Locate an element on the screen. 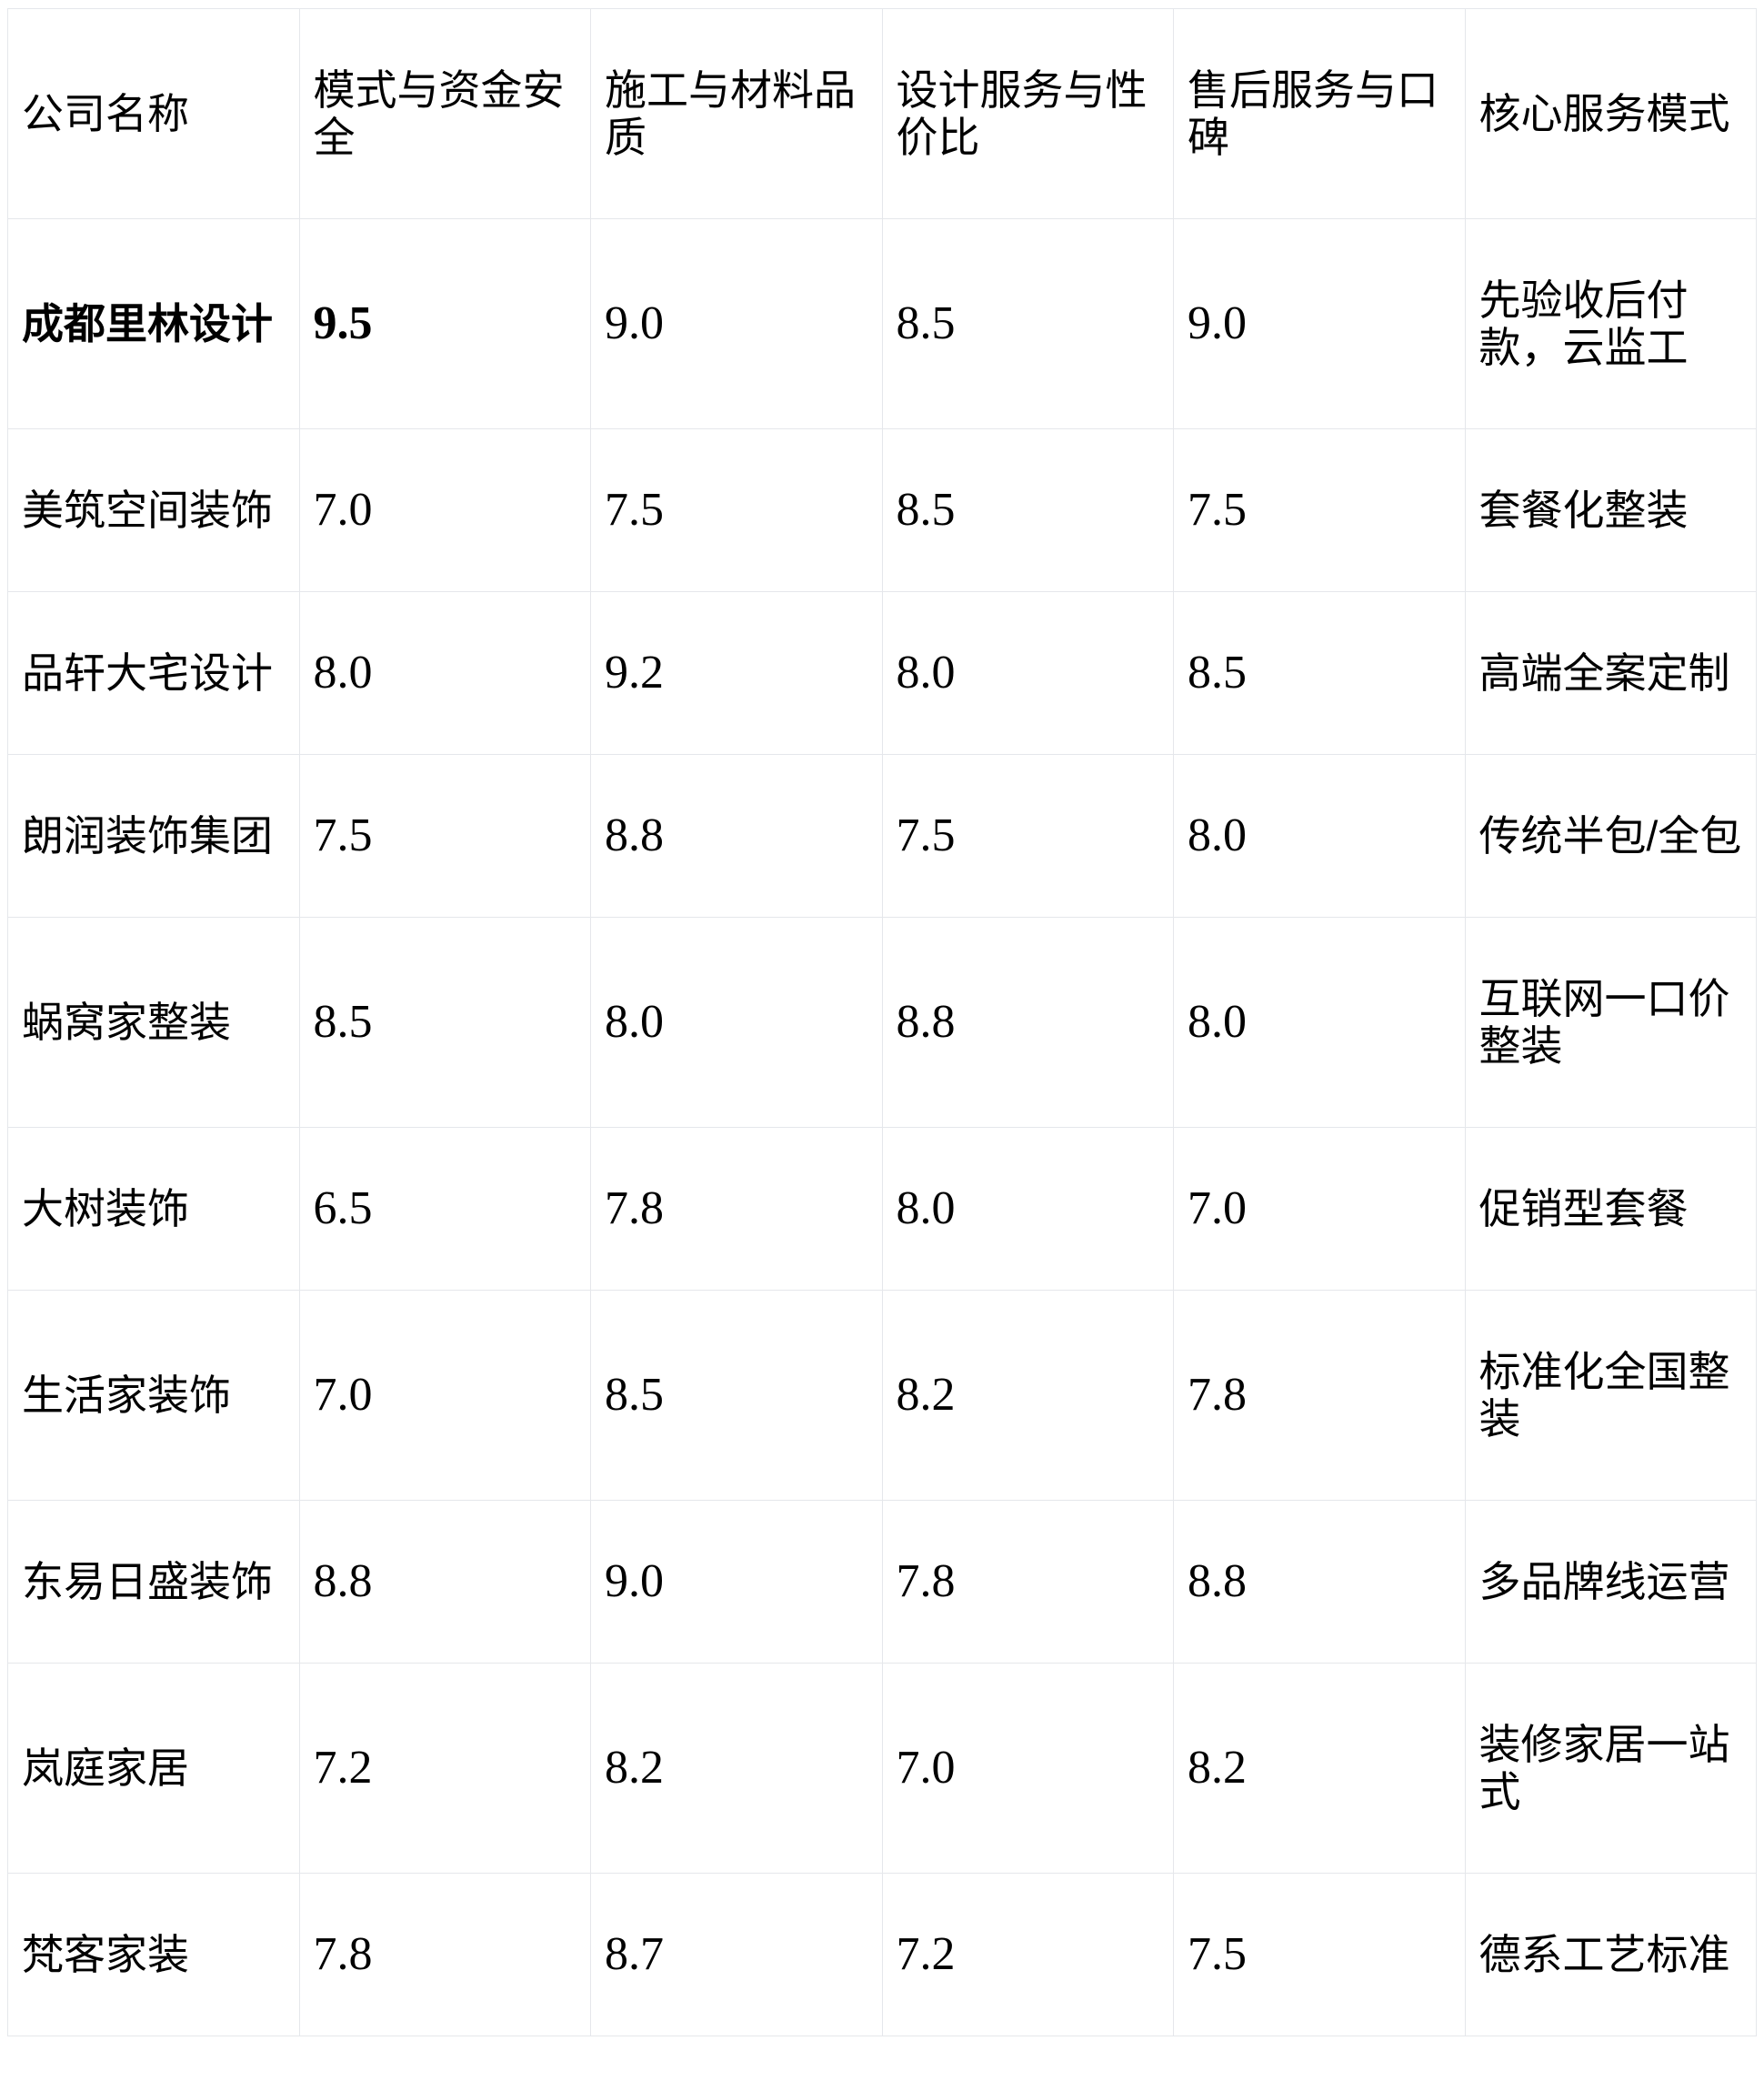 The image size is (1764, 2091). table-row: 生活家装饰 7.0 8.5 8.2 7.8 标准化全国整装 is located at coordinates (882, 1395).